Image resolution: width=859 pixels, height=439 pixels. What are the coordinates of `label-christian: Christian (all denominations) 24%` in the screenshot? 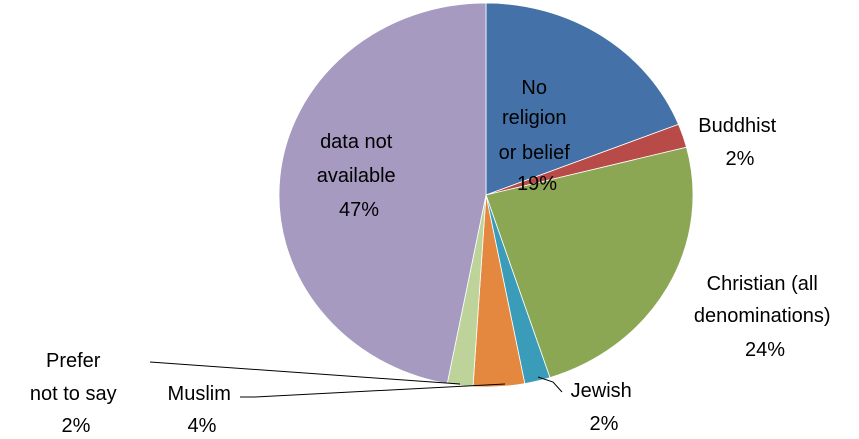 It's located at (765, 317).